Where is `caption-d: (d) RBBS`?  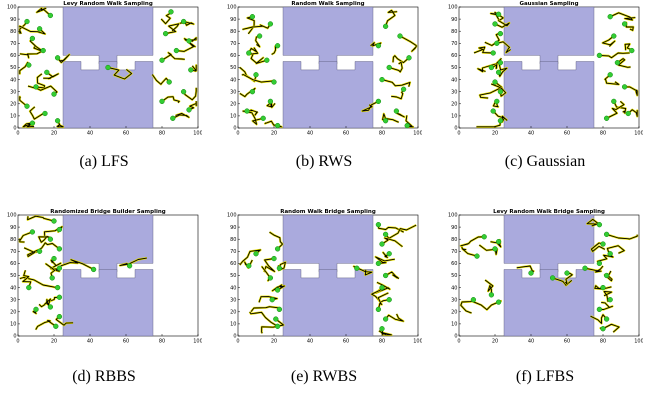 caption-d: (d) RBBS is located at coordinates (104, 377).